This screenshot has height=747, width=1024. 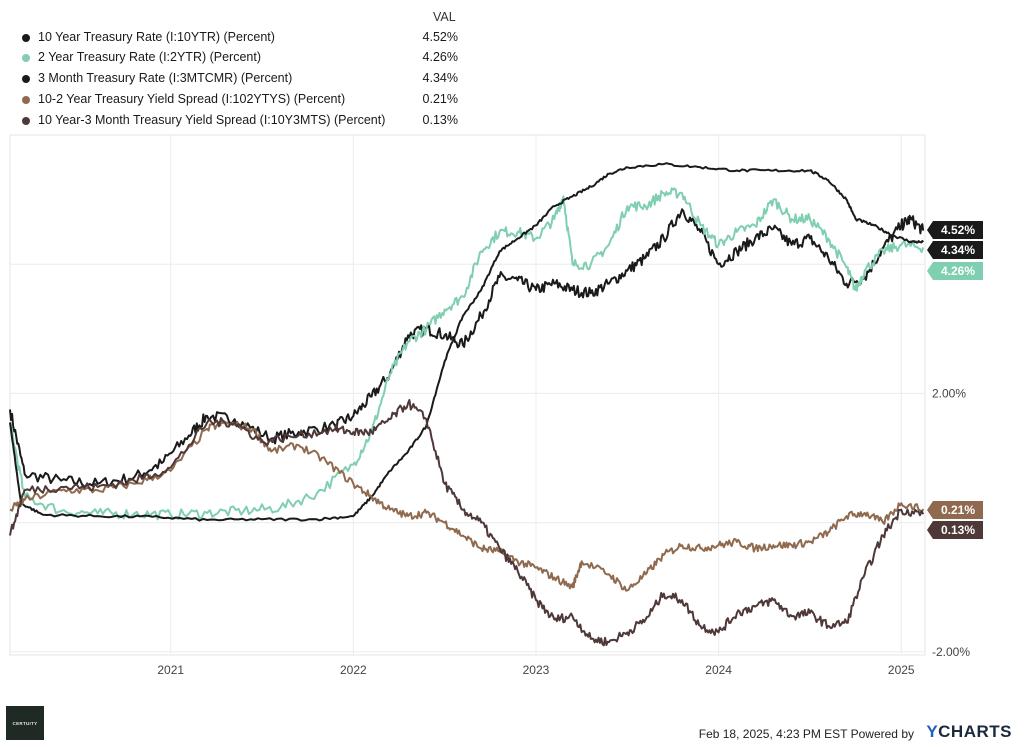 What do you see at coordinates (958, 250) in the screenshot?
I see `end-label-text: 4.34%` at bounding box center [958, 250].